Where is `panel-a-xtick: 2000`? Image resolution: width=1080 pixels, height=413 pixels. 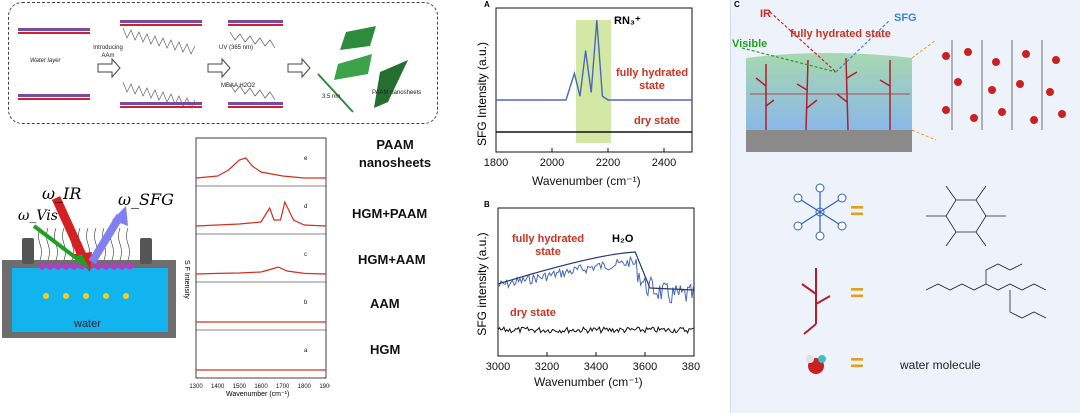 panel-a-xtick: 2000 is located at coordinates (552, 163).